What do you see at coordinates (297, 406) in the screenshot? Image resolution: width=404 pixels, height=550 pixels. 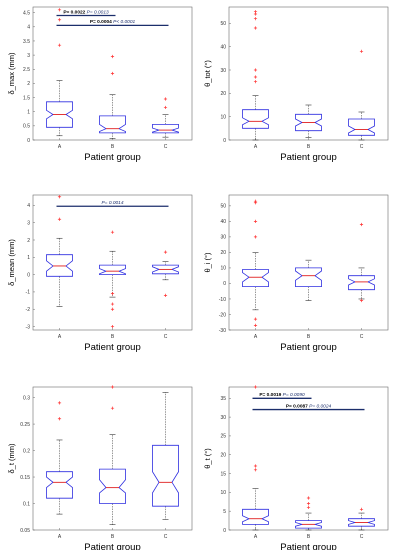 I see `p-value-bold: P= 0.0087` at bounding box center [297, 406].